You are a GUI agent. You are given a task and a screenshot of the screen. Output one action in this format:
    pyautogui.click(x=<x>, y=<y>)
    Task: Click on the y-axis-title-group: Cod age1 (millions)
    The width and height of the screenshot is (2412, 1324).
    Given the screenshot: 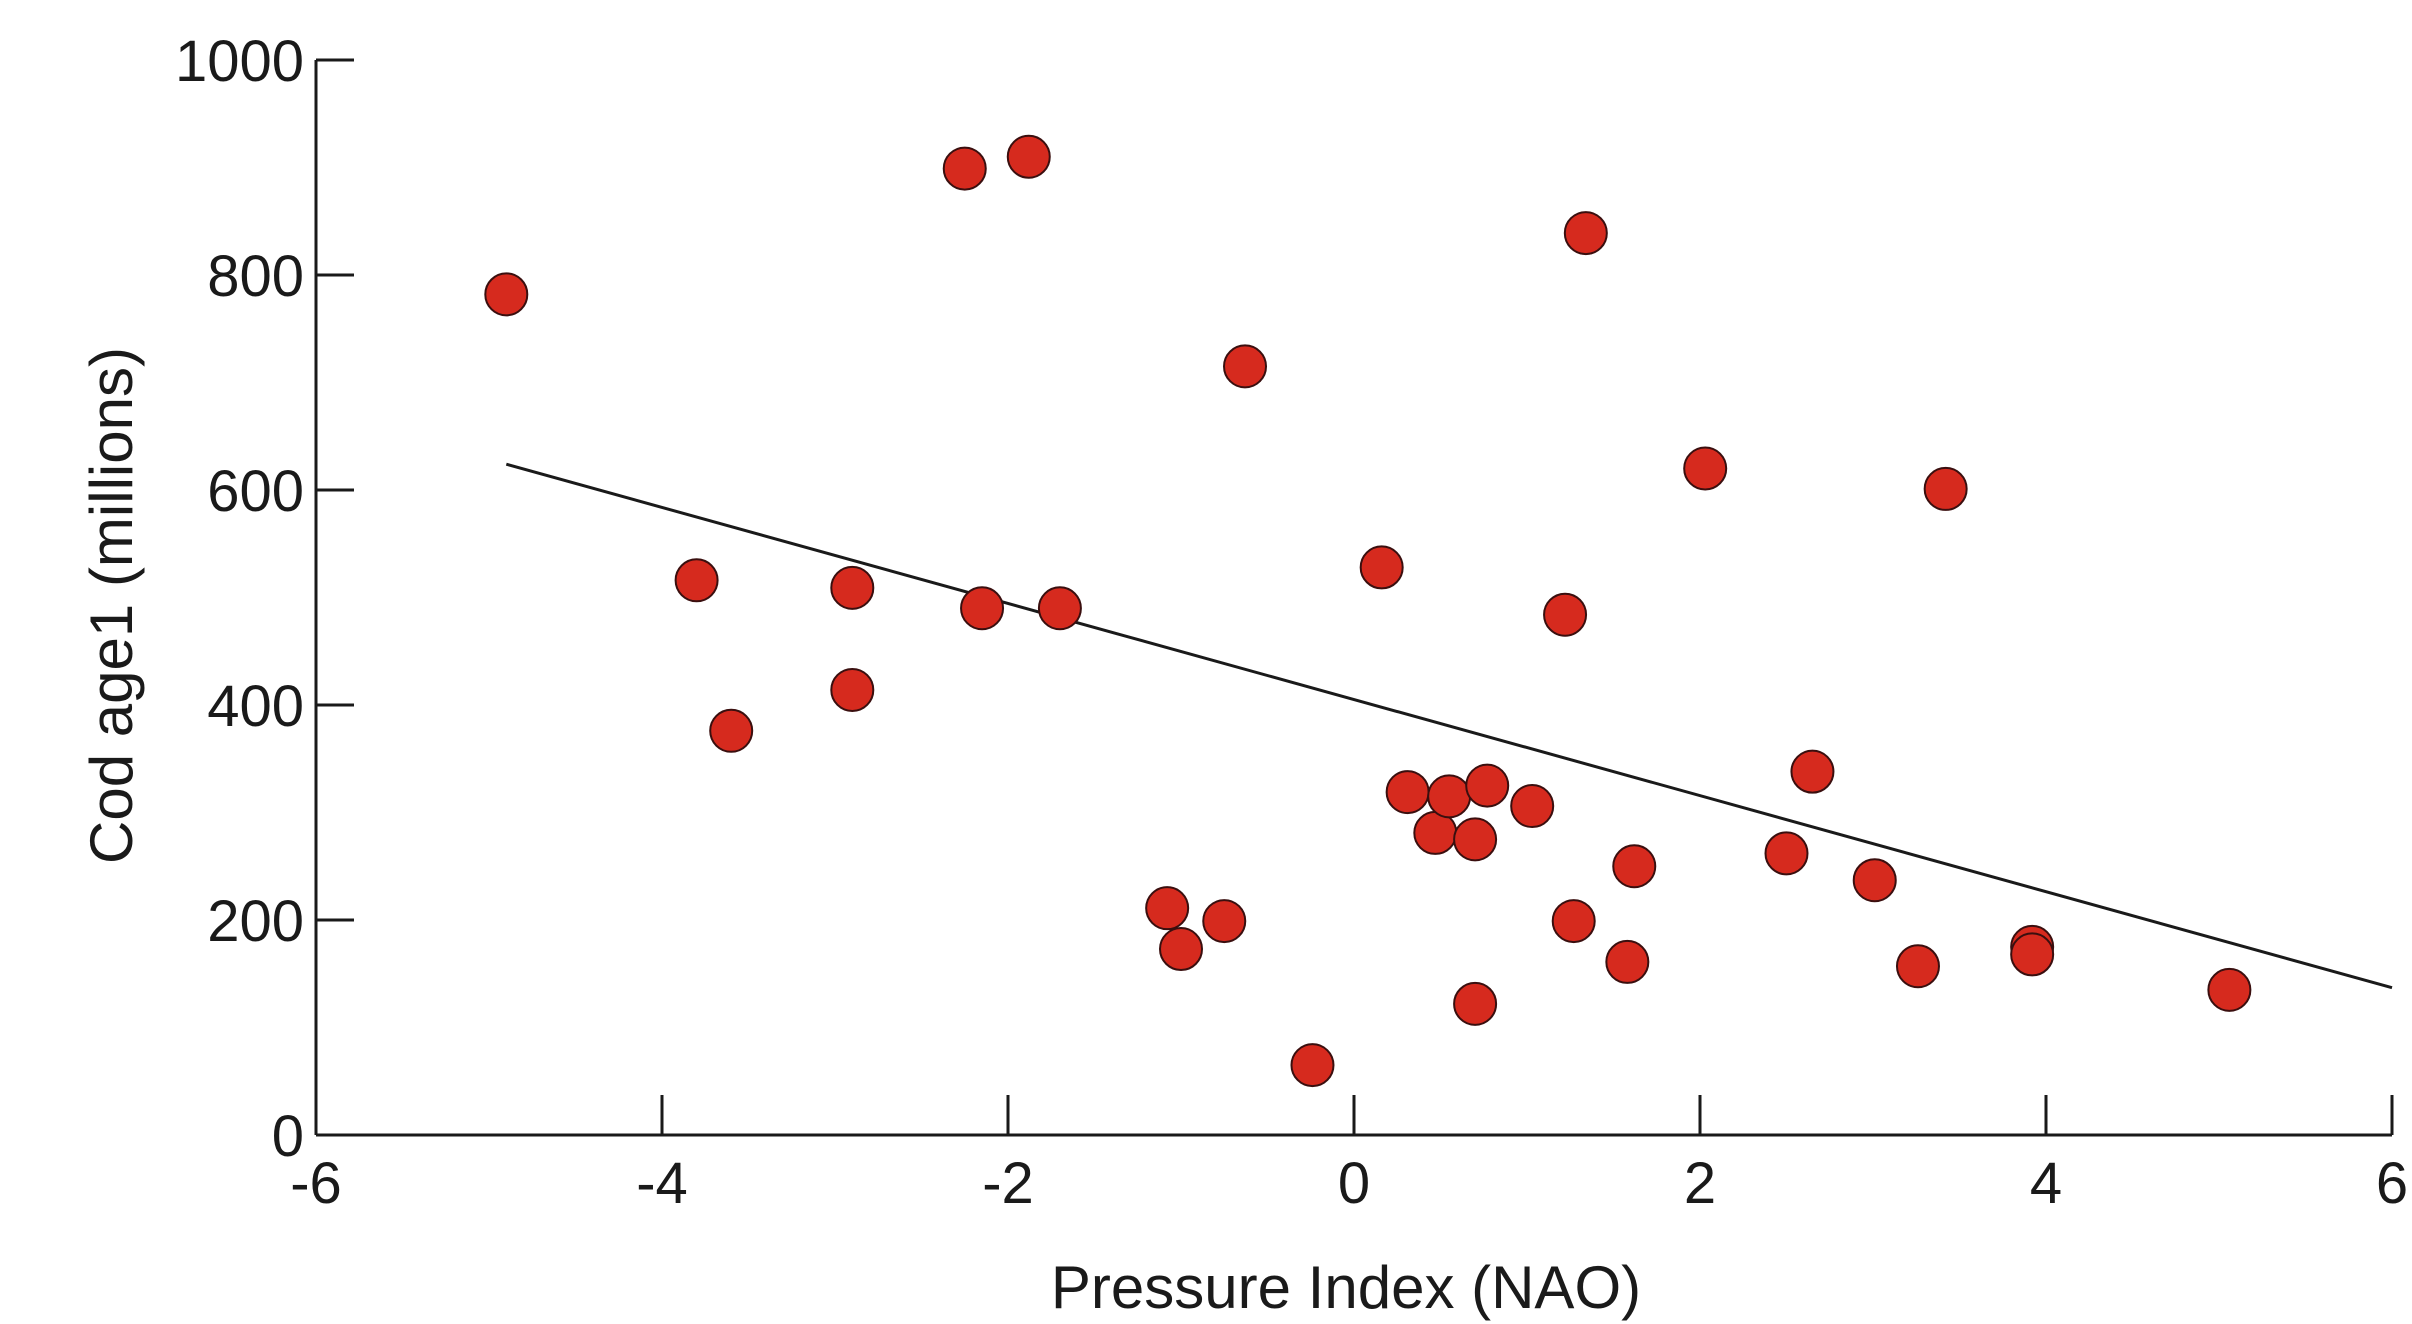 What is the action you would take?
    pyautogui.click(x=111, y=605)
    